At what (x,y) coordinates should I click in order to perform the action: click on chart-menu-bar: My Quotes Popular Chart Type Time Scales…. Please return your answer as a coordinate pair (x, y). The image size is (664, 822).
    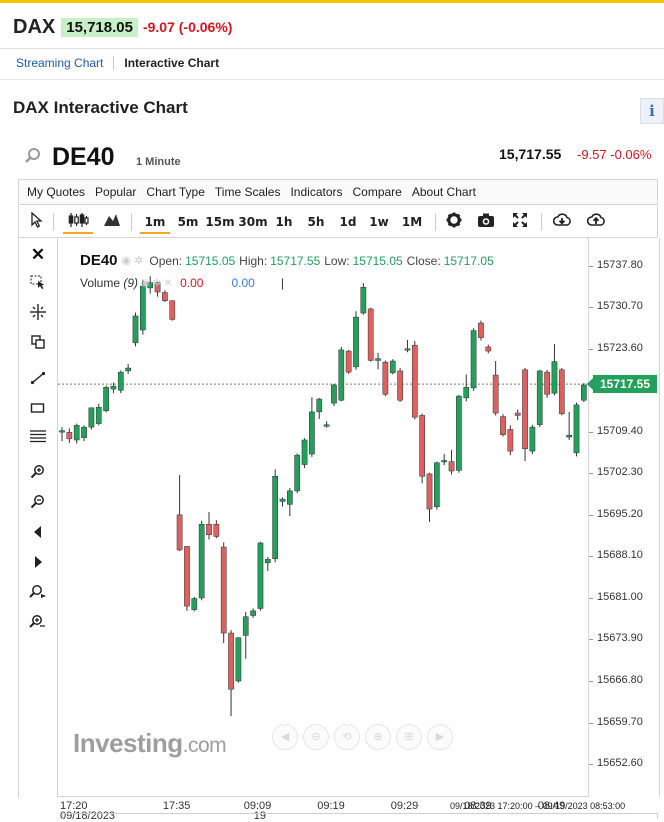
    Looking at the image, I should click on (338, 192).